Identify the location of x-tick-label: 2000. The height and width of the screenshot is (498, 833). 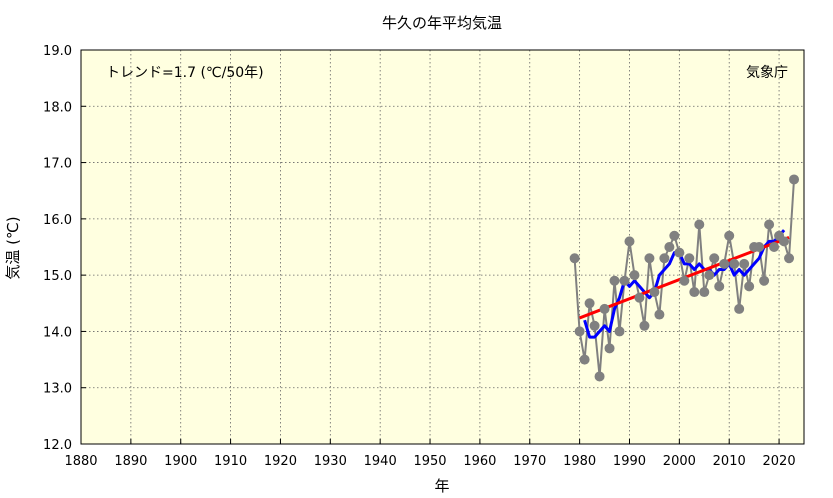
(679, 461).